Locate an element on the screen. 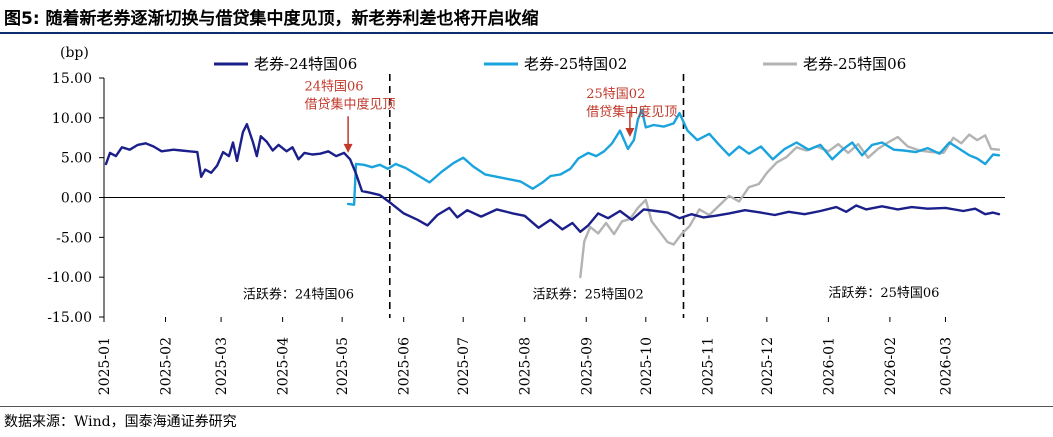 The image size is (1053, 437). x-tick-label: 2025-05 is located at coordinates (343, 366).